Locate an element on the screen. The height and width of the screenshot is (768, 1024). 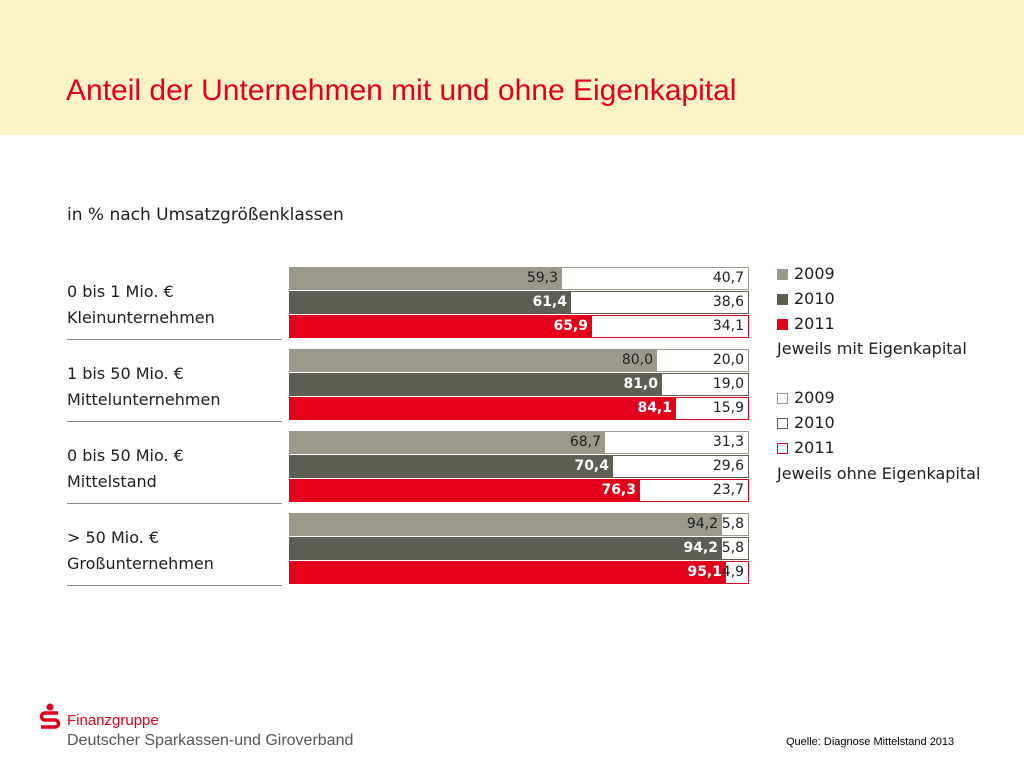
group-label: > 50 Mio. € Großunternehmen is located at coordinates (174, 555).